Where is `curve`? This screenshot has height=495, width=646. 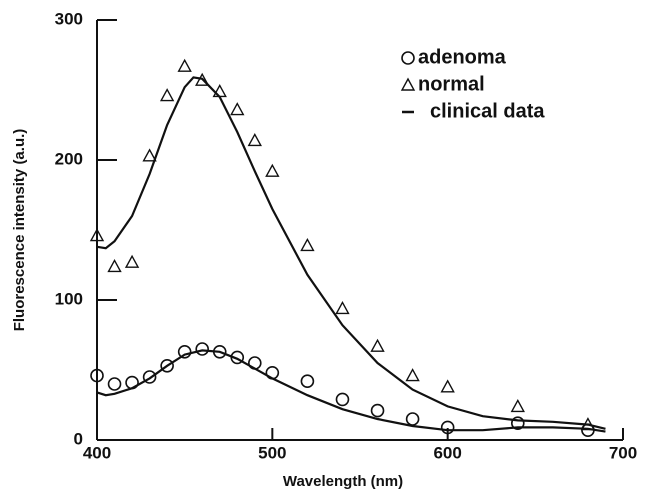 curve is located at coordinates (351, 391).